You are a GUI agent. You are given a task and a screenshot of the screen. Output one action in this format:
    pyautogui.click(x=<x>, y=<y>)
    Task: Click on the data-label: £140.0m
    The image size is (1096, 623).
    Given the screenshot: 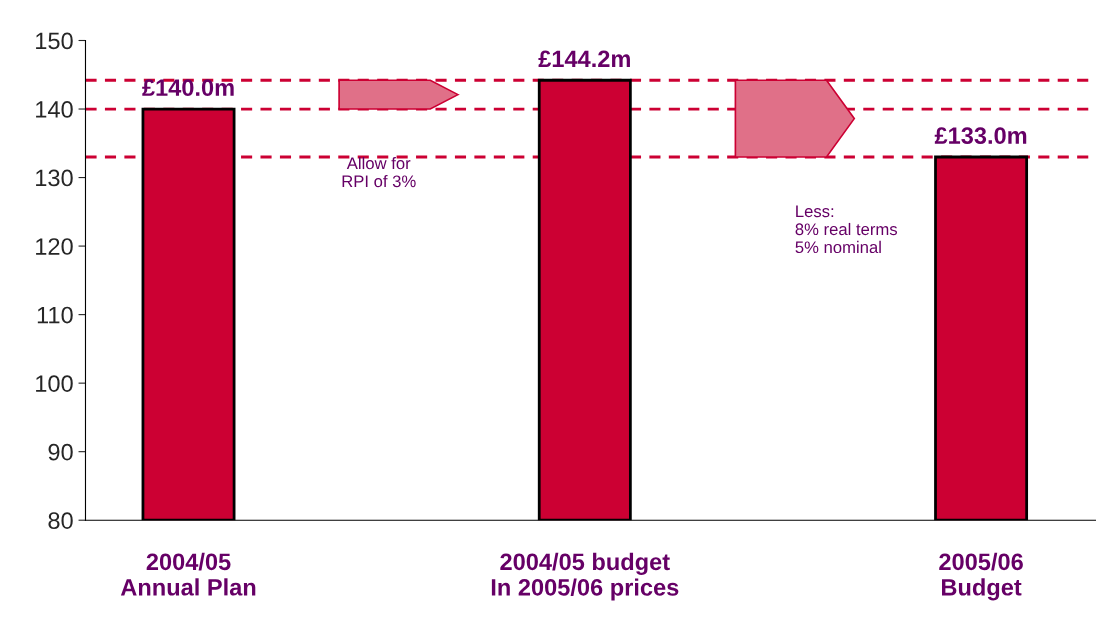 What is the action you would take?
    pyautogui.click(x=188, y=88)
    